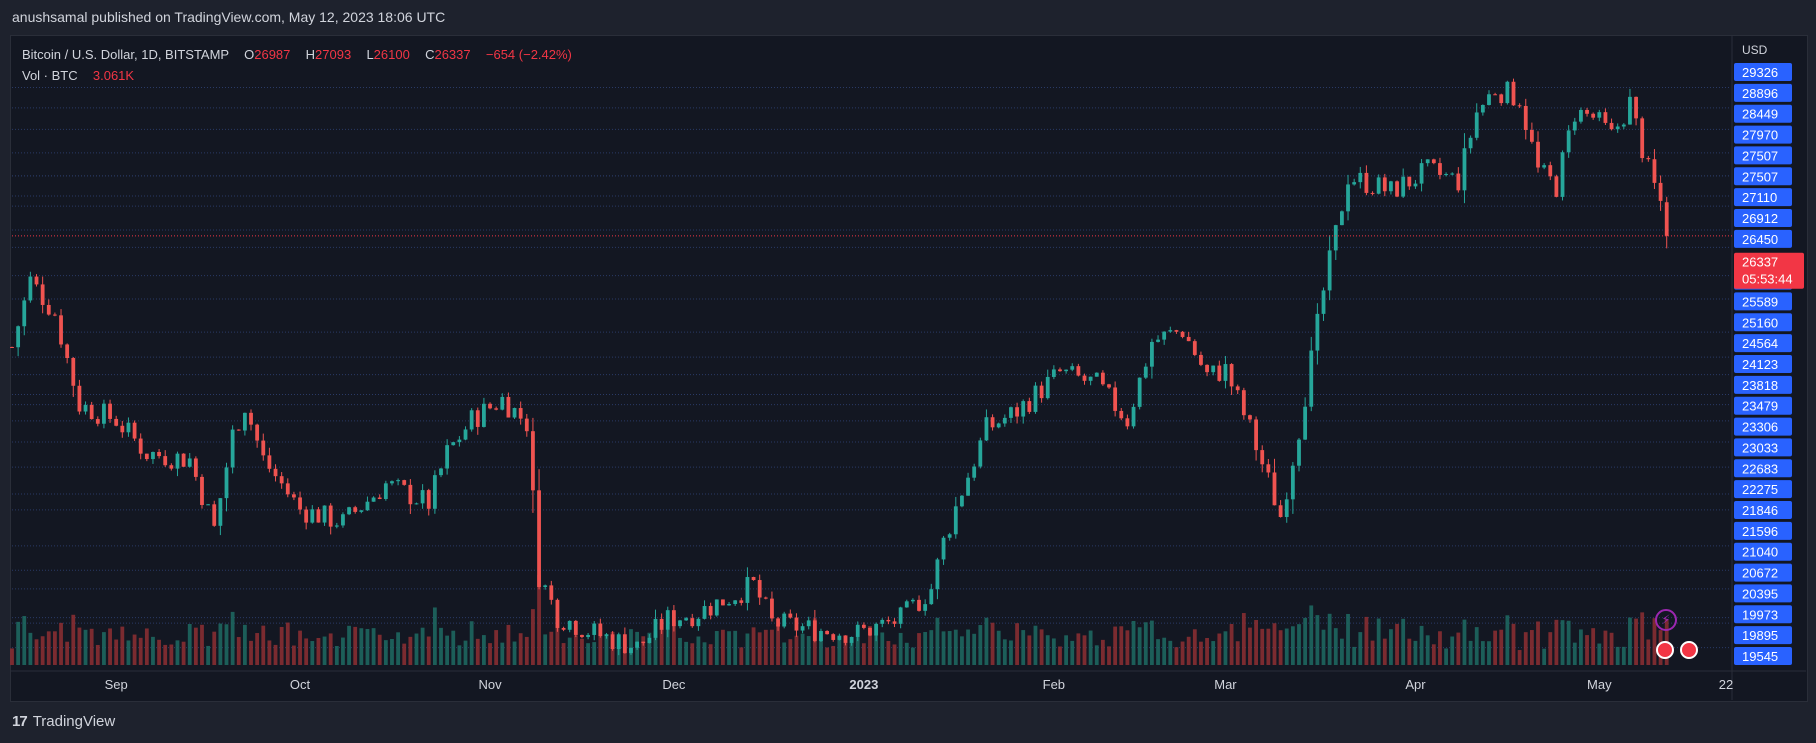 The width and height of the screenshot is (1816, 743). What do you see at coordinates (1760, 656) in the screenshot?
I see `price-label-text: 19545` at bounding box center [1760, 656].